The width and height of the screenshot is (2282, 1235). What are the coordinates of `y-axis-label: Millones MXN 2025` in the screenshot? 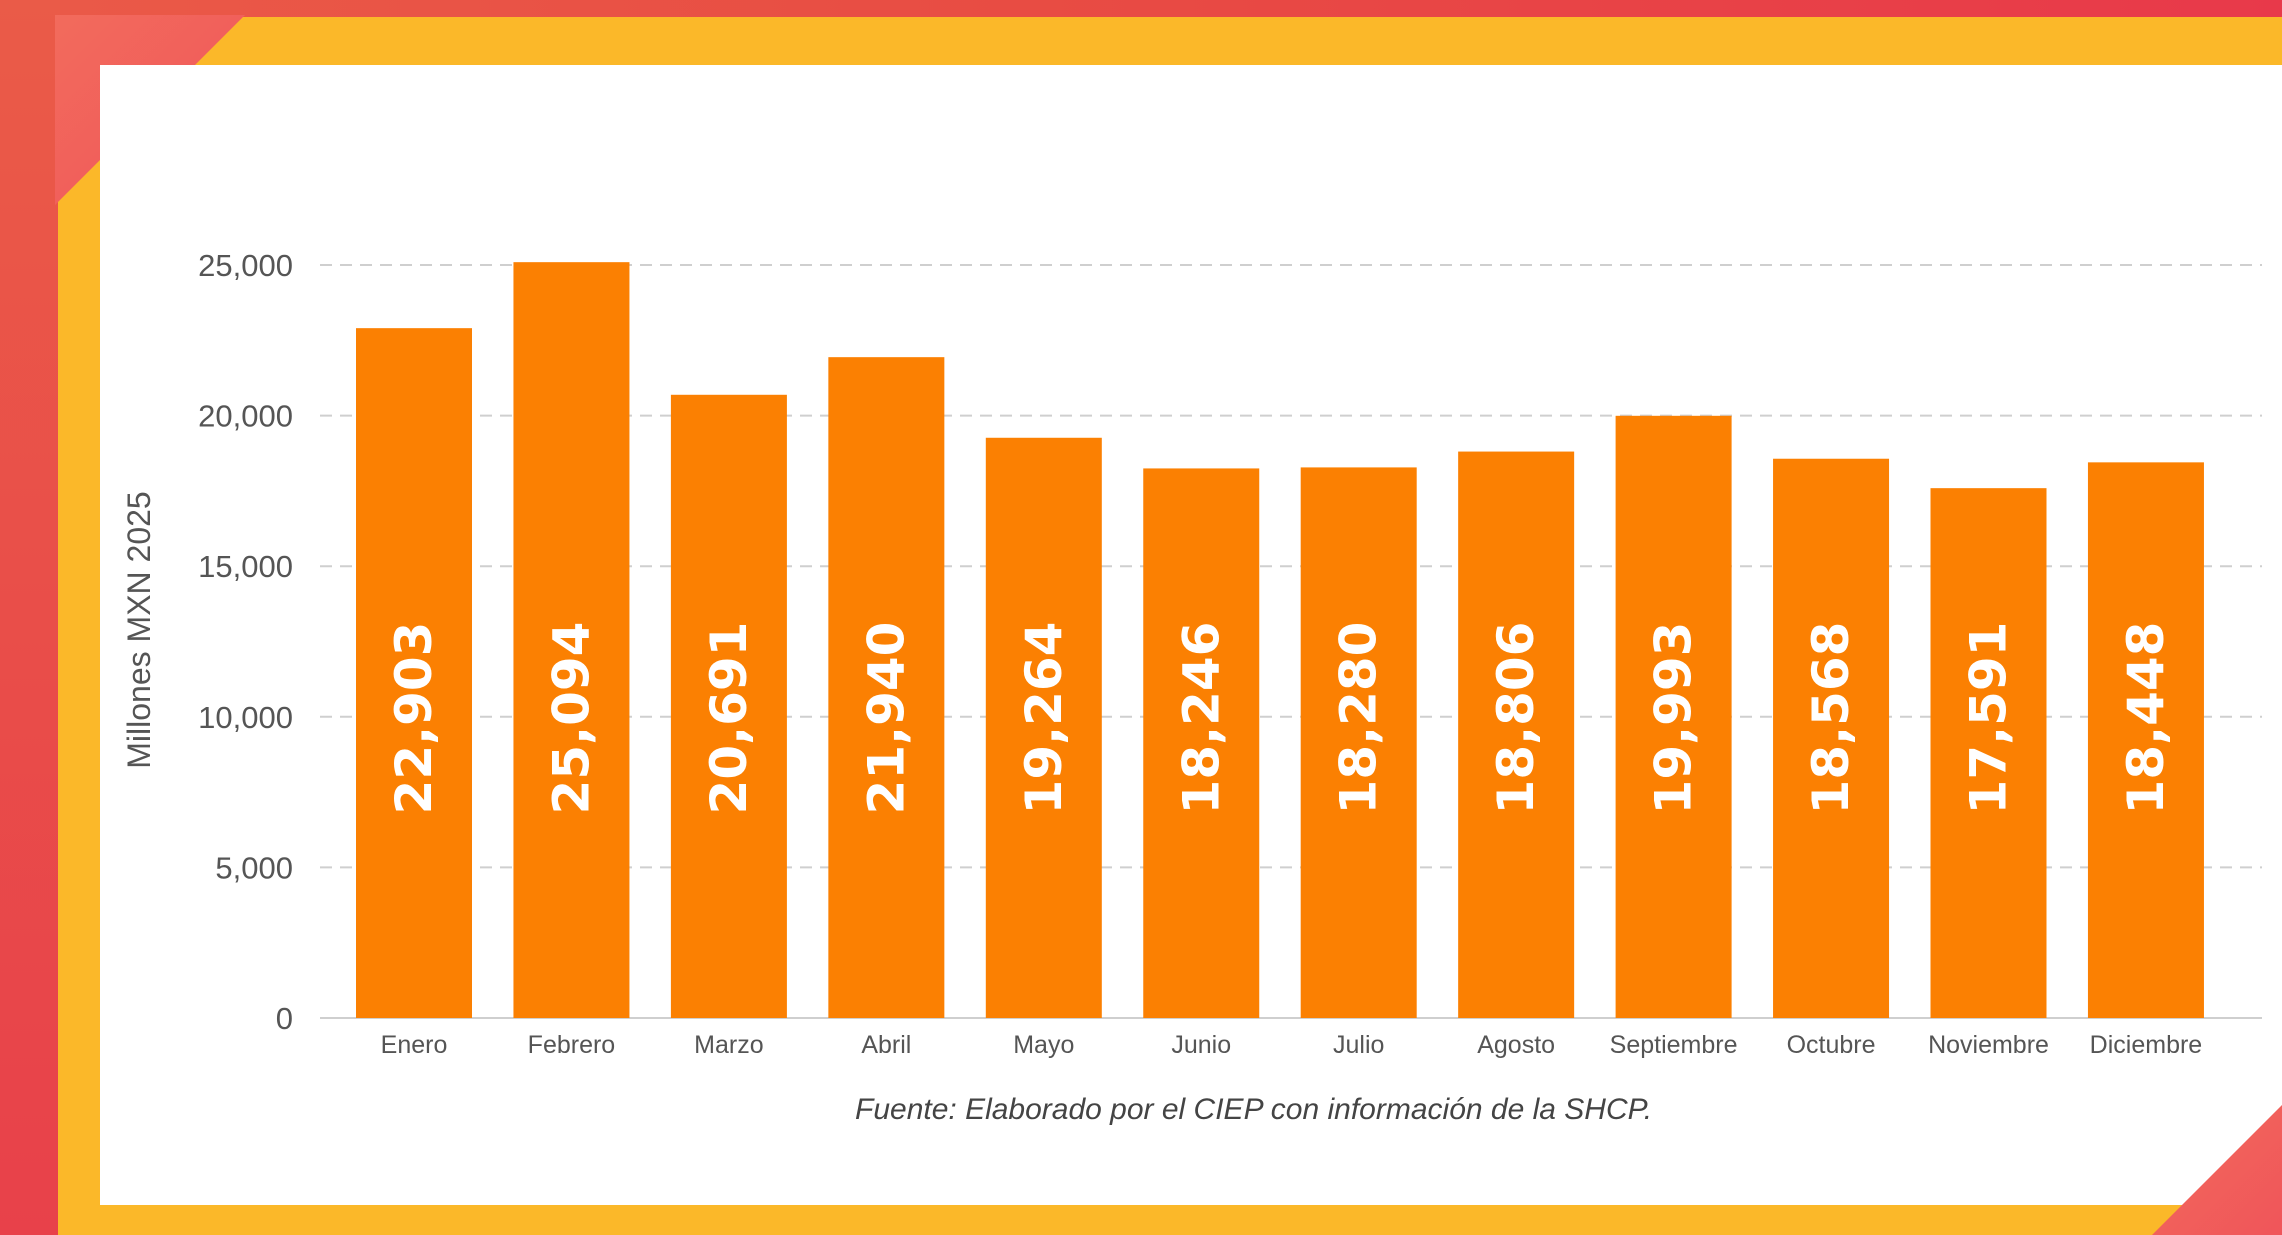 It's located at (139, 629).